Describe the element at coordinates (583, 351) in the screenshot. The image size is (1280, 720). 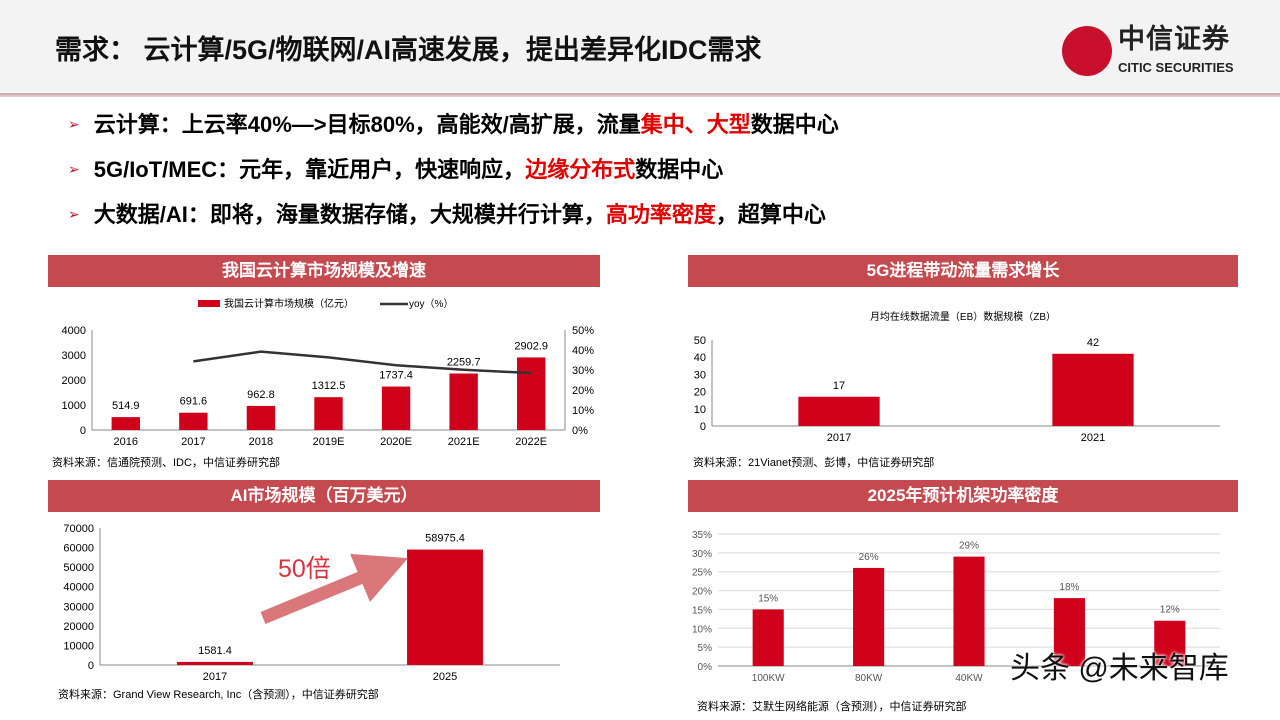
I see `y2-tick-label: 40%` at that location.